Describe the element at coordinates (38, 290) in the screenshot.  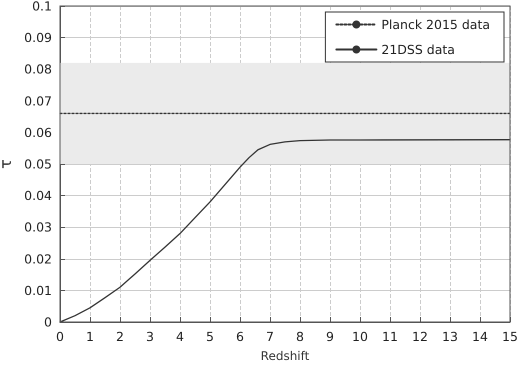
I see `y-tick-label: 0.01` at that location.